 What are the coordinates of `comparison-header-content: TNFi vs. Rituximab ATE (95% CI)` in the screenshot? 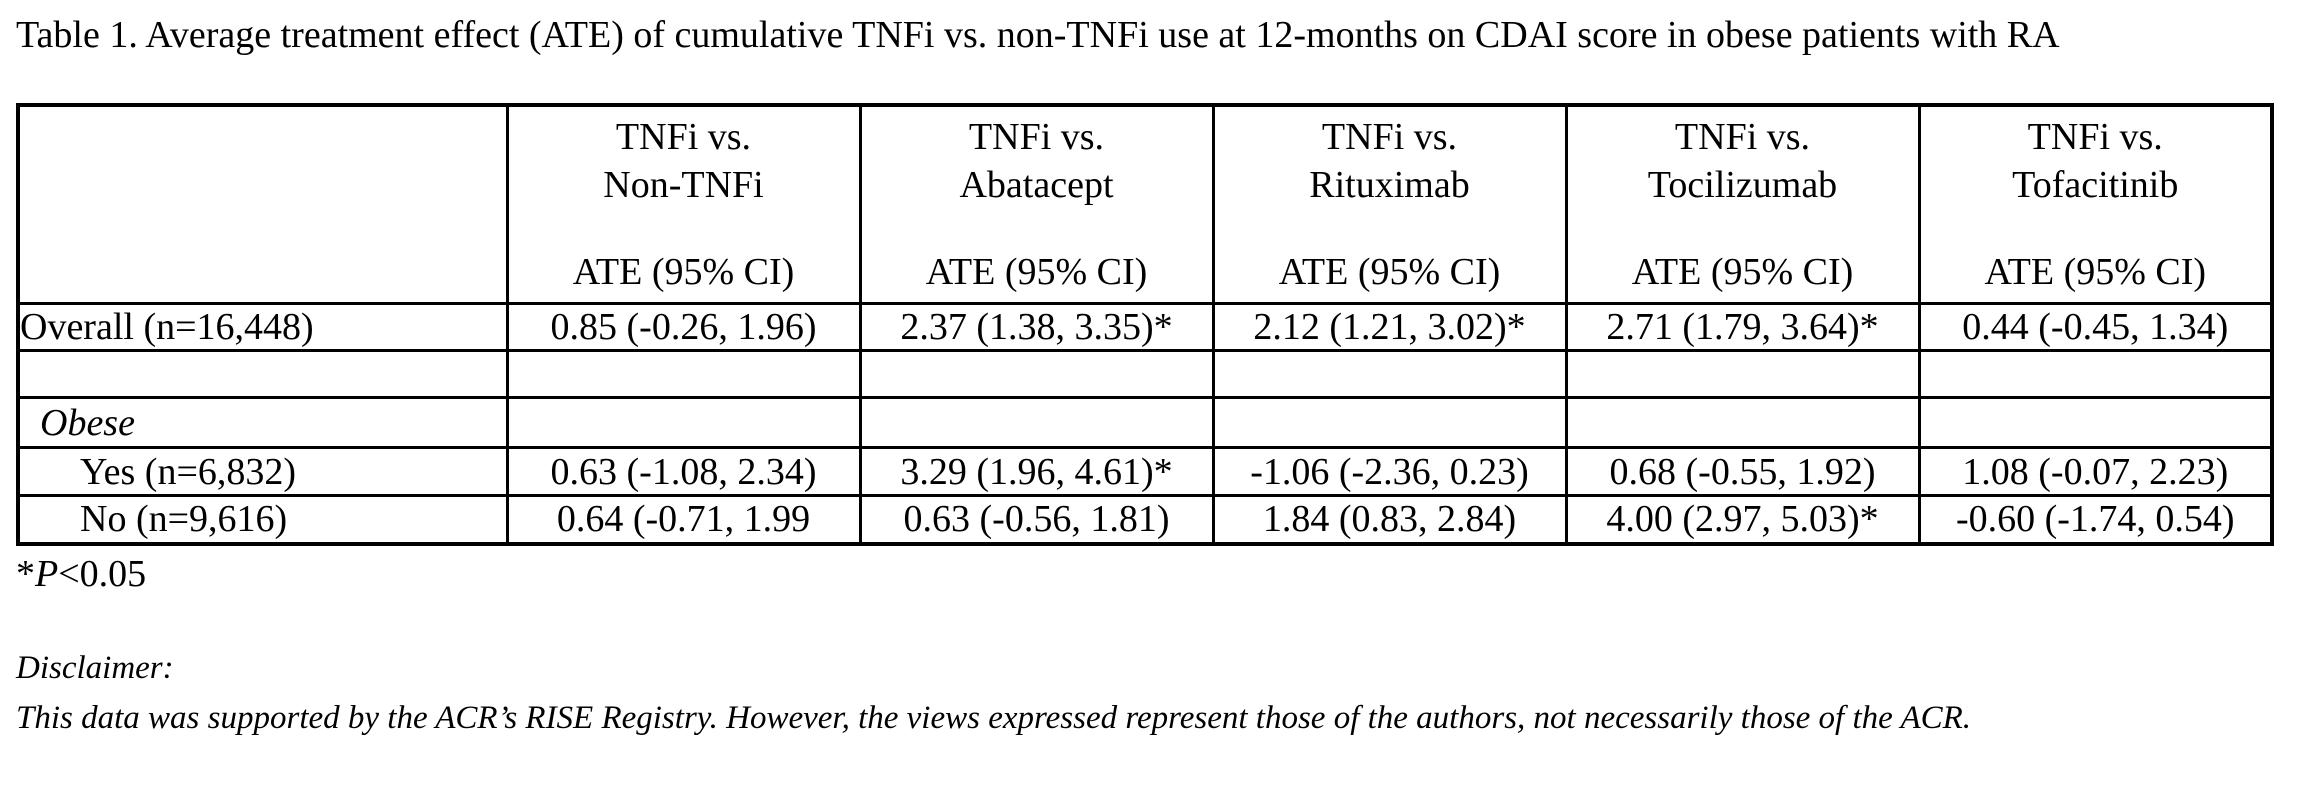 It's located at (1389, 204).